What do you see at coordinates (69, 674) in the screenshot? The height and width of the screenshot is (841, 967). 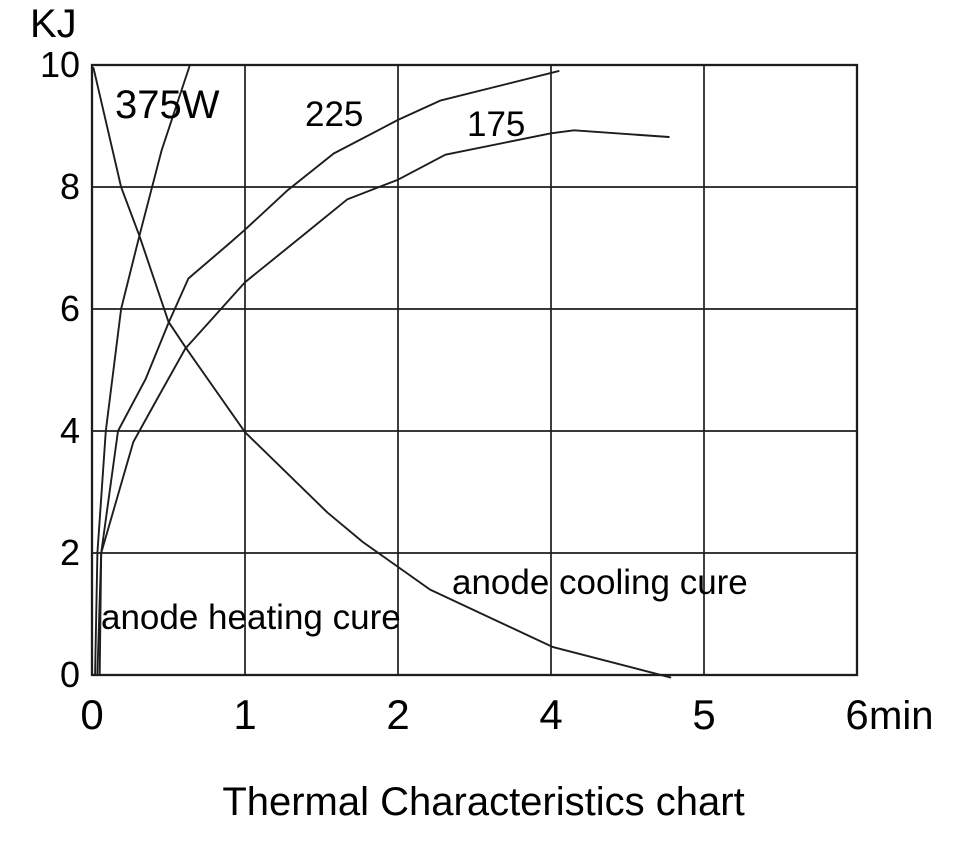 I see `y-tick-label-0: 0` at bounding box center [69, 674].